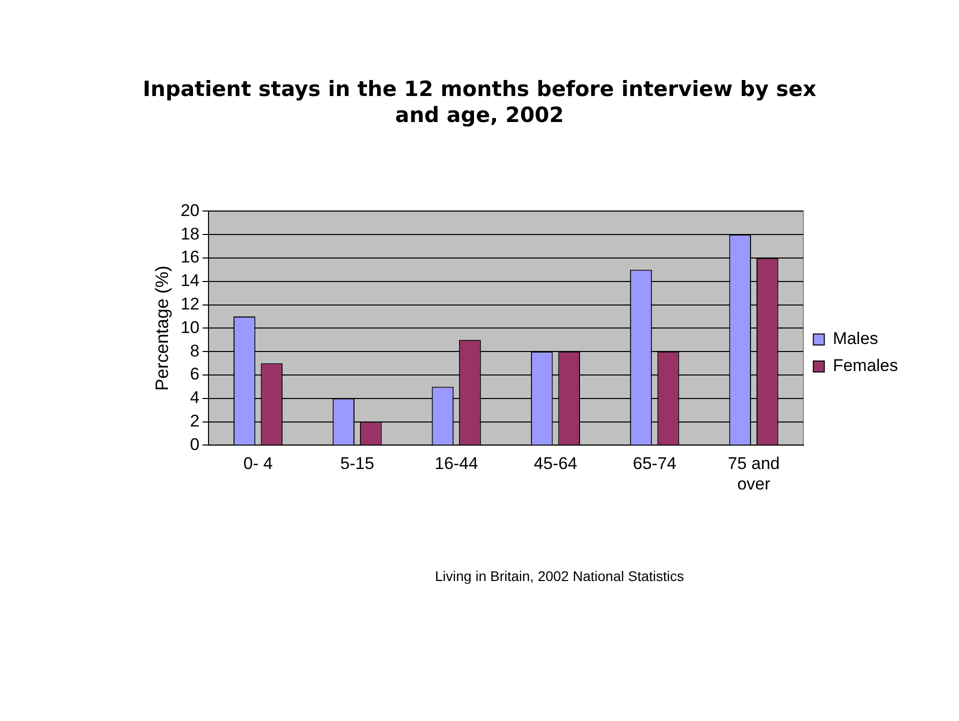 The width and height of the screenshot is (959, 721). What do you see at coordinates (195, 420) in the screenshot?
I see `y-tick-label: 2` at bounding box center [195, 420].